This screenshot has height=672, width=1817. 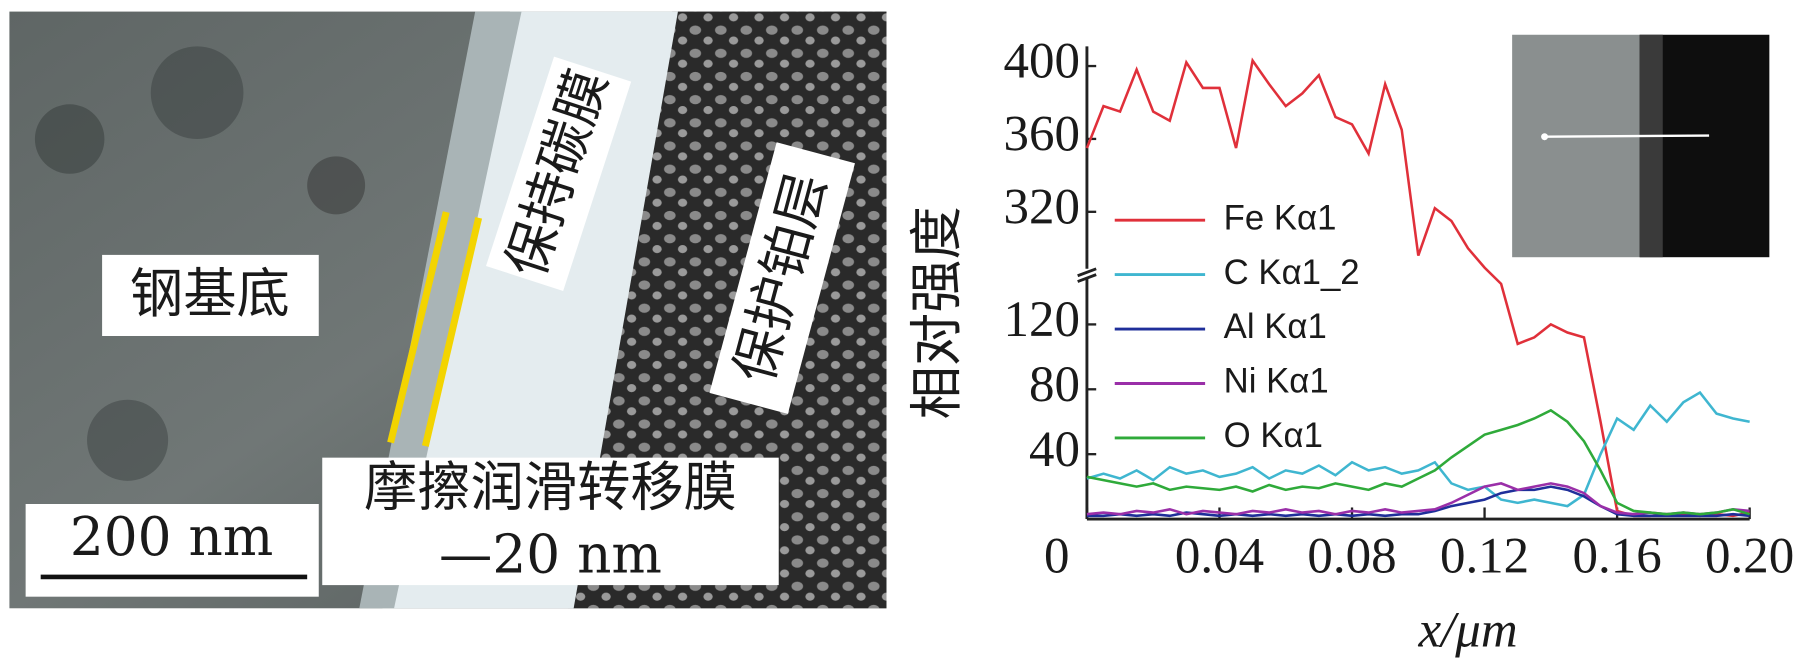 I want to click on y-tick-label: 320, so click(x=1042, y=208).